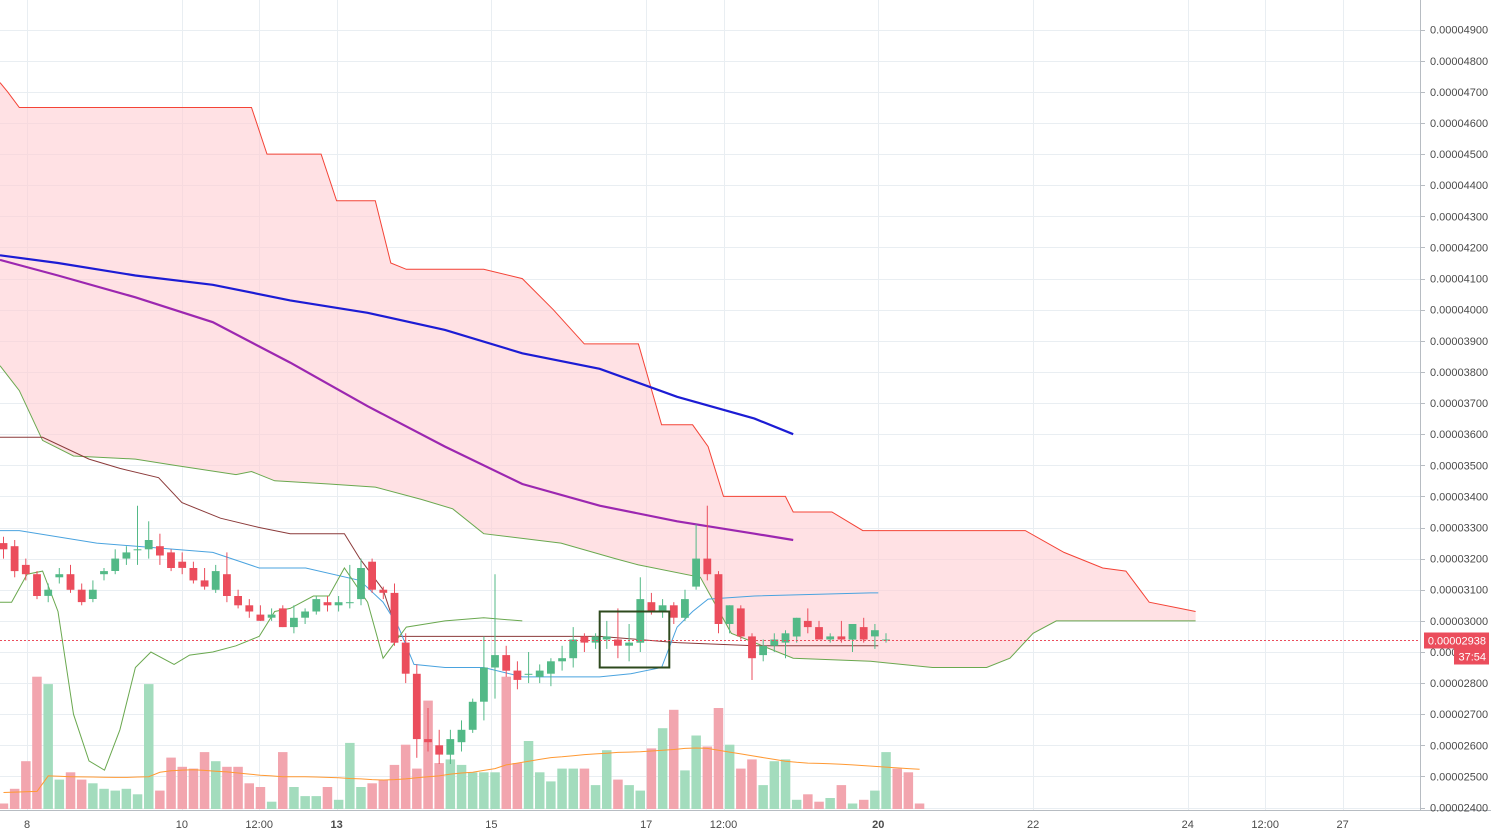  I want to click on highlight-rectangle, so click(634, 639).